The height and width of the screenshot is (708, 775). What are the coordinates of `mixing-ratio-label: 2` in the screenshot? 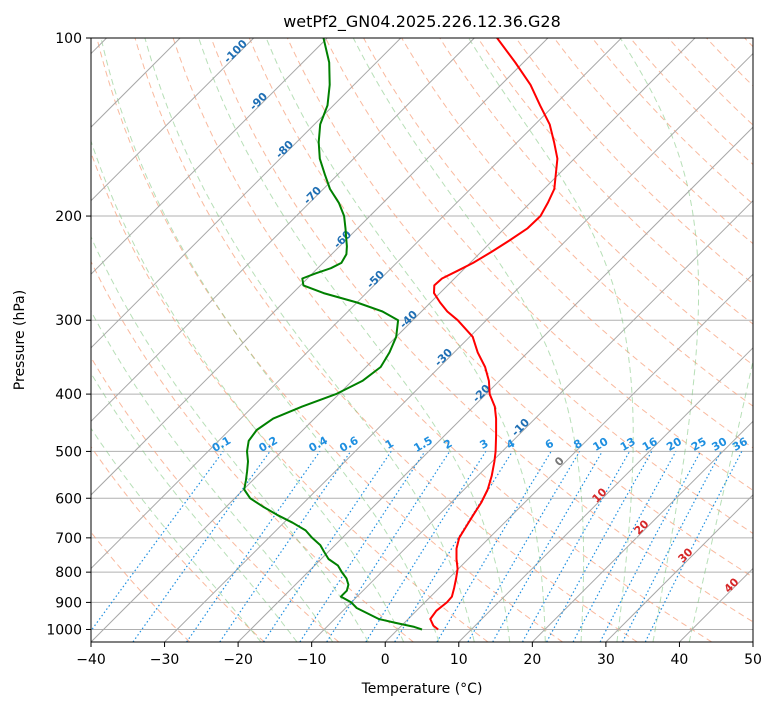 It's located at (447, 444).